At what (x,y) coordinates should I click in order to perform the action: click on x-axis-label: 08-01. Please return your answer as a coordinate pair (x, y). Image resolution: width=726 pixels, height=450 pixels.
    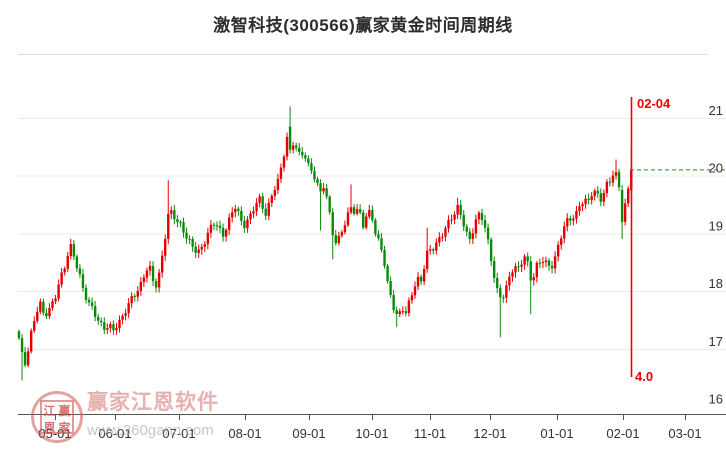
    Looking at the image, I should click on (244, 433).